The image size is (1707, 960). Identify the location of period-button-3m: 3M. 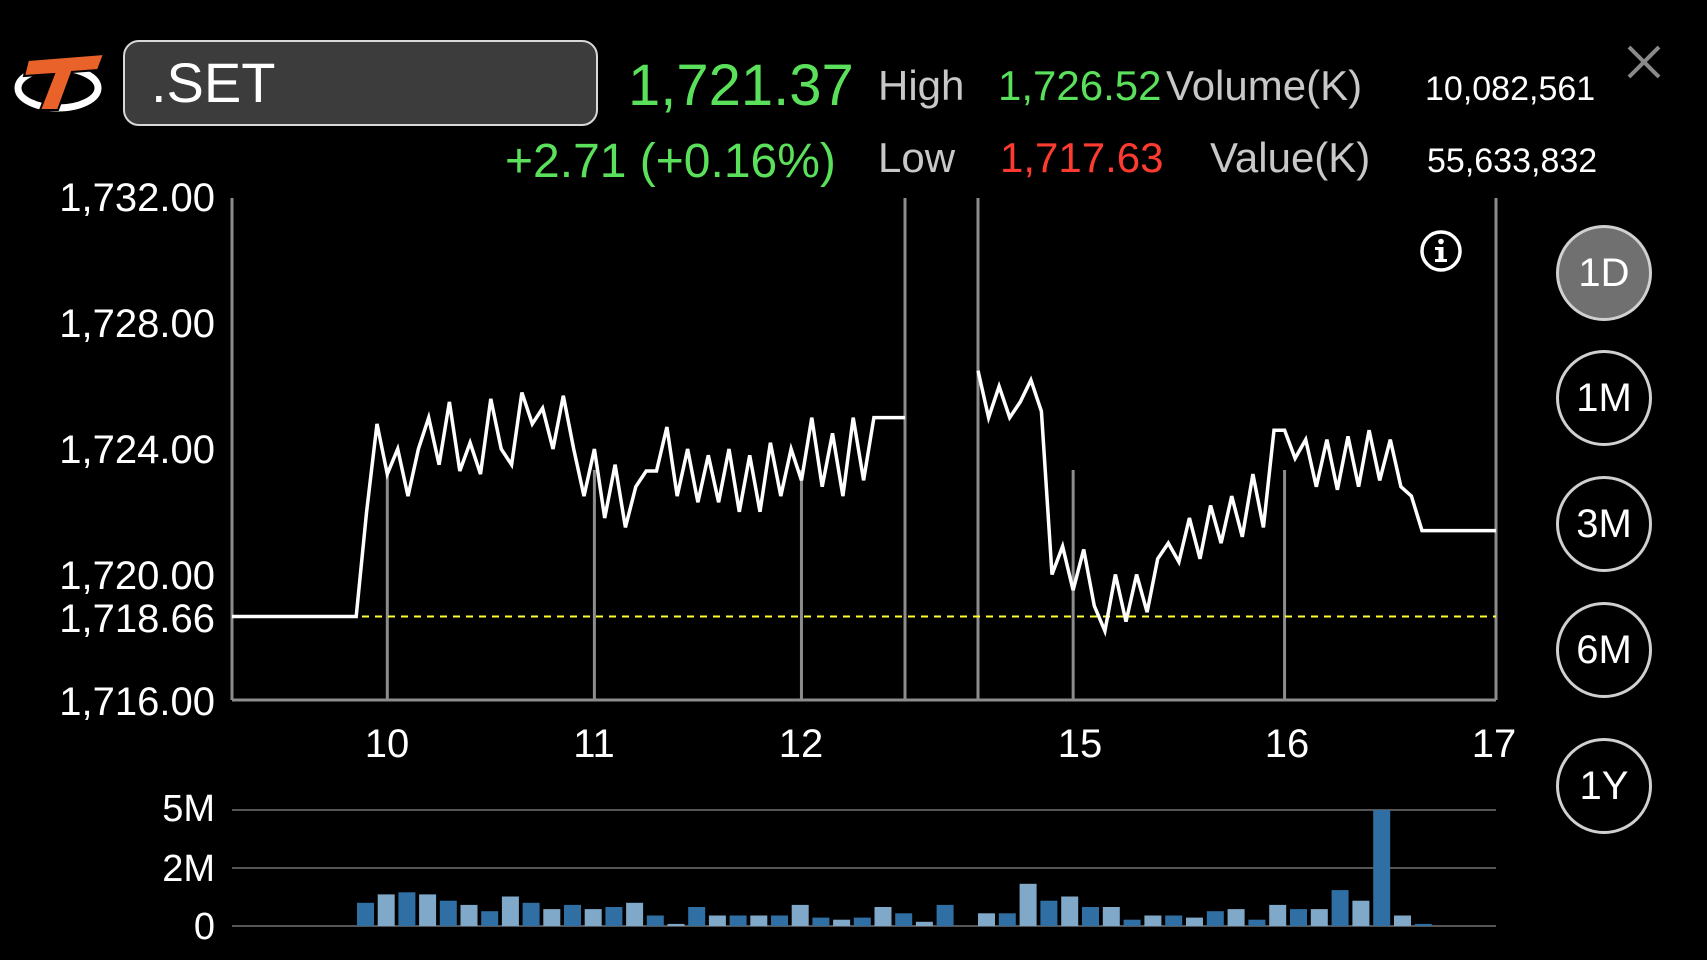
(1604, 524).